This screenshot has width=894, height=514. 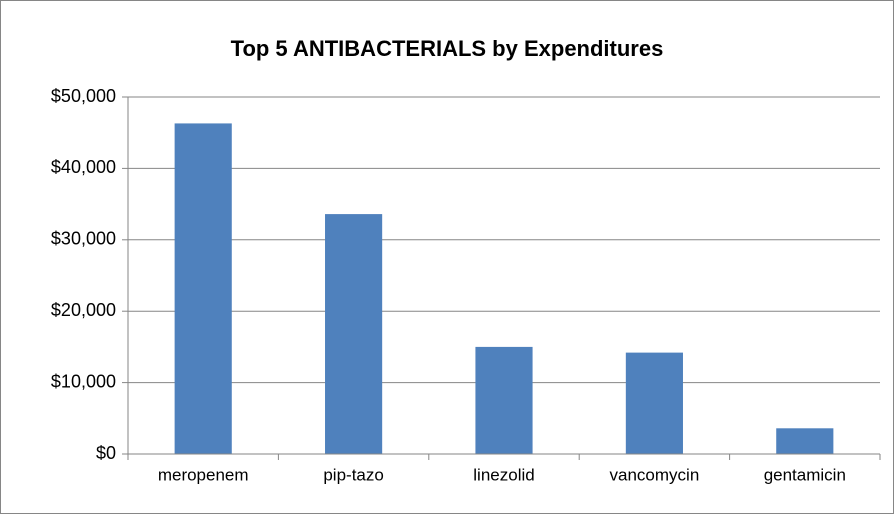 What do you see at coordinates (353, 474) in the screenshot?
I see `x-tick-label: pip-tazo` at bounding box center [353, 474].